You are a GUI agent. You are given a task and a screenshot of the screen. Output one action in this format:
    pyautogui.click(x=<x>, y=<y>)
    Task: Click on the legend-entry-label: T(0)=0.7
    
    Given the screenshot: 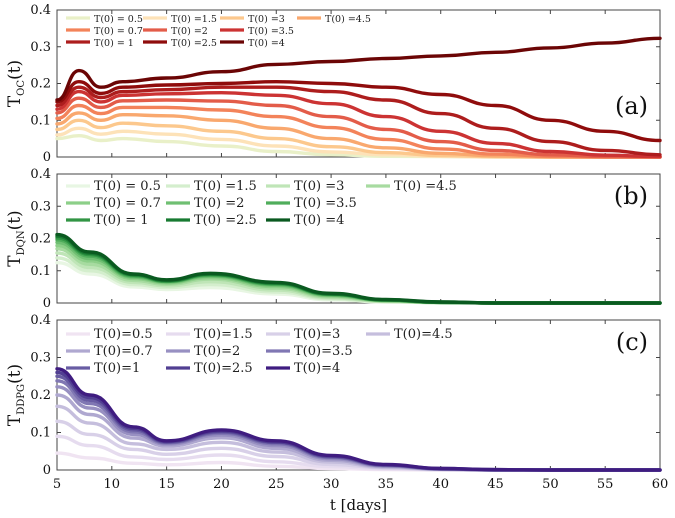 What is the action you would take?
    pyautogui.click(x=123, y=351)
    